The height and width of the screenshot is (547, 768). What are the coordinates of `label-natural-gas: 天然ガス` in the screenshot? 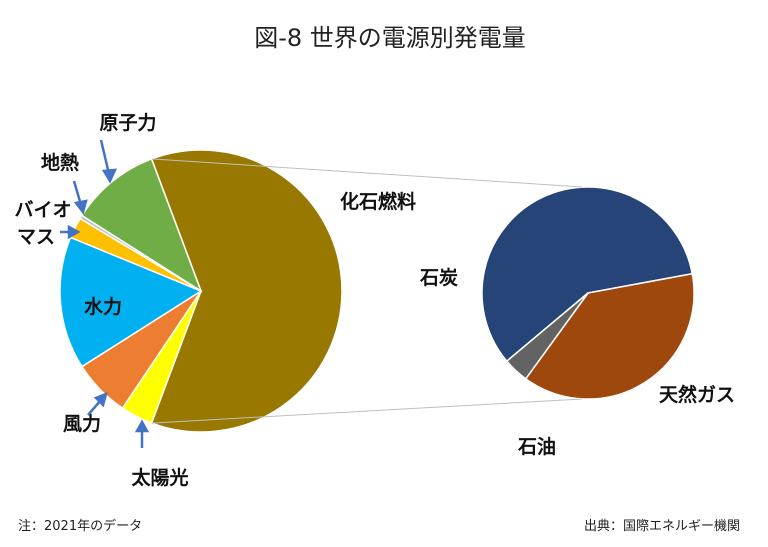 It's located at (697, 394).